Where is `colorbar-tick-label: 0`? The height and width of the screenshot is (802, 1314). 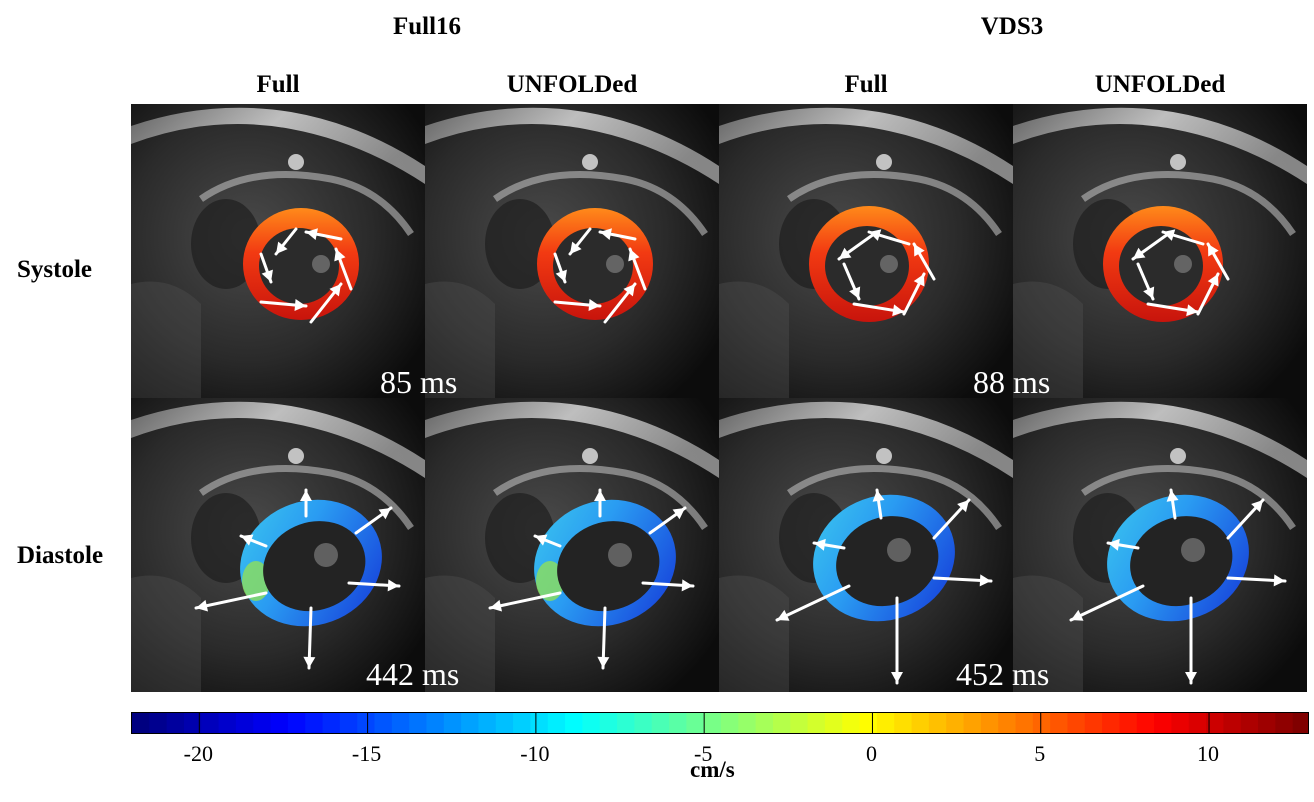 colorbar-tick-label: 0 is located at coordinates (871, 753).